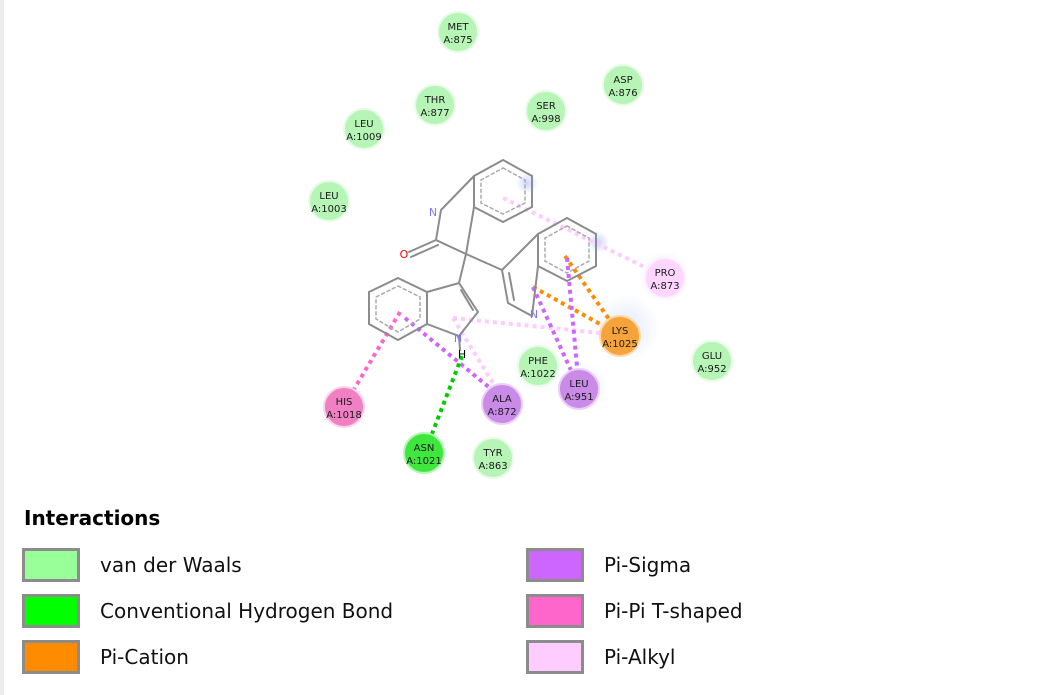 The height and width of the screenshot is (695, 1038). Describe the element at coordinates (664, 286) in the screenshot. I see `residue-id: A:873` at that location.